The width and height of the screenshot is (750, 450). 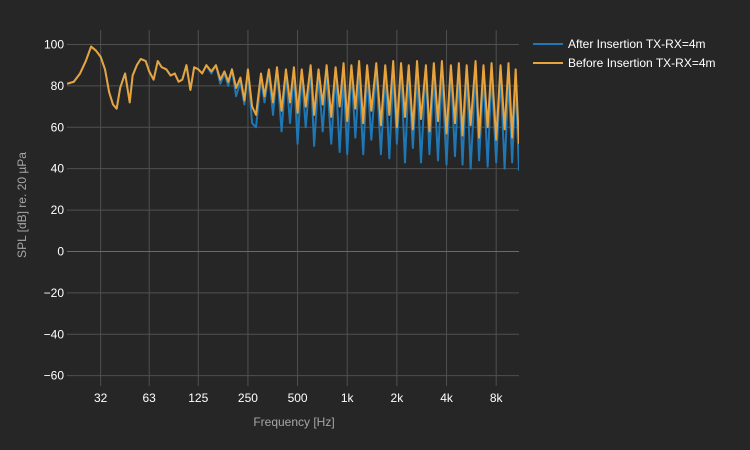 What do you see at coordinates (447, 398) in the screenshot?
I see `x-tick-label: 4k` at bounding box center [447, 398].